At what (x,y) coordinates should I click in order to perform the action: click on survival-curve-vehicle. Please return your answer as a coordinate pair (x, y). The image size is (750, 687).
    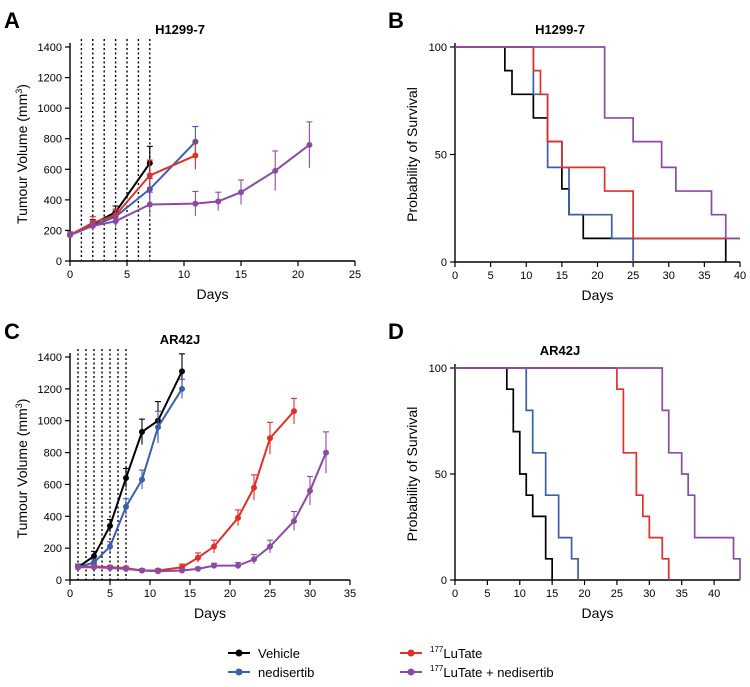
    Looking at the image, I should click on (504, 473).